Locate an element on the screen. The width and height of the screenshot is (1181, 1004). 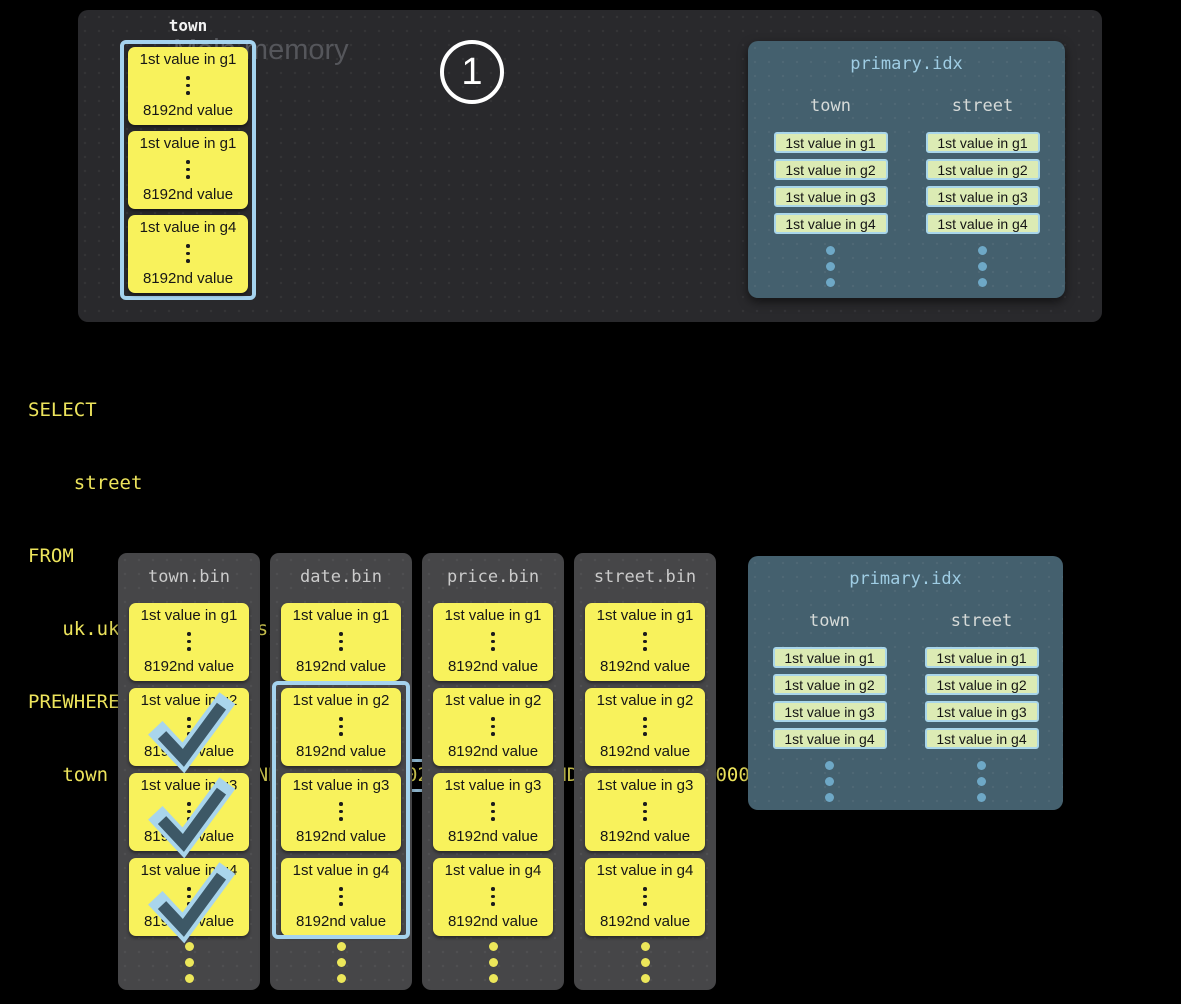
step-number: 1 is located at coordinates (472, 71).